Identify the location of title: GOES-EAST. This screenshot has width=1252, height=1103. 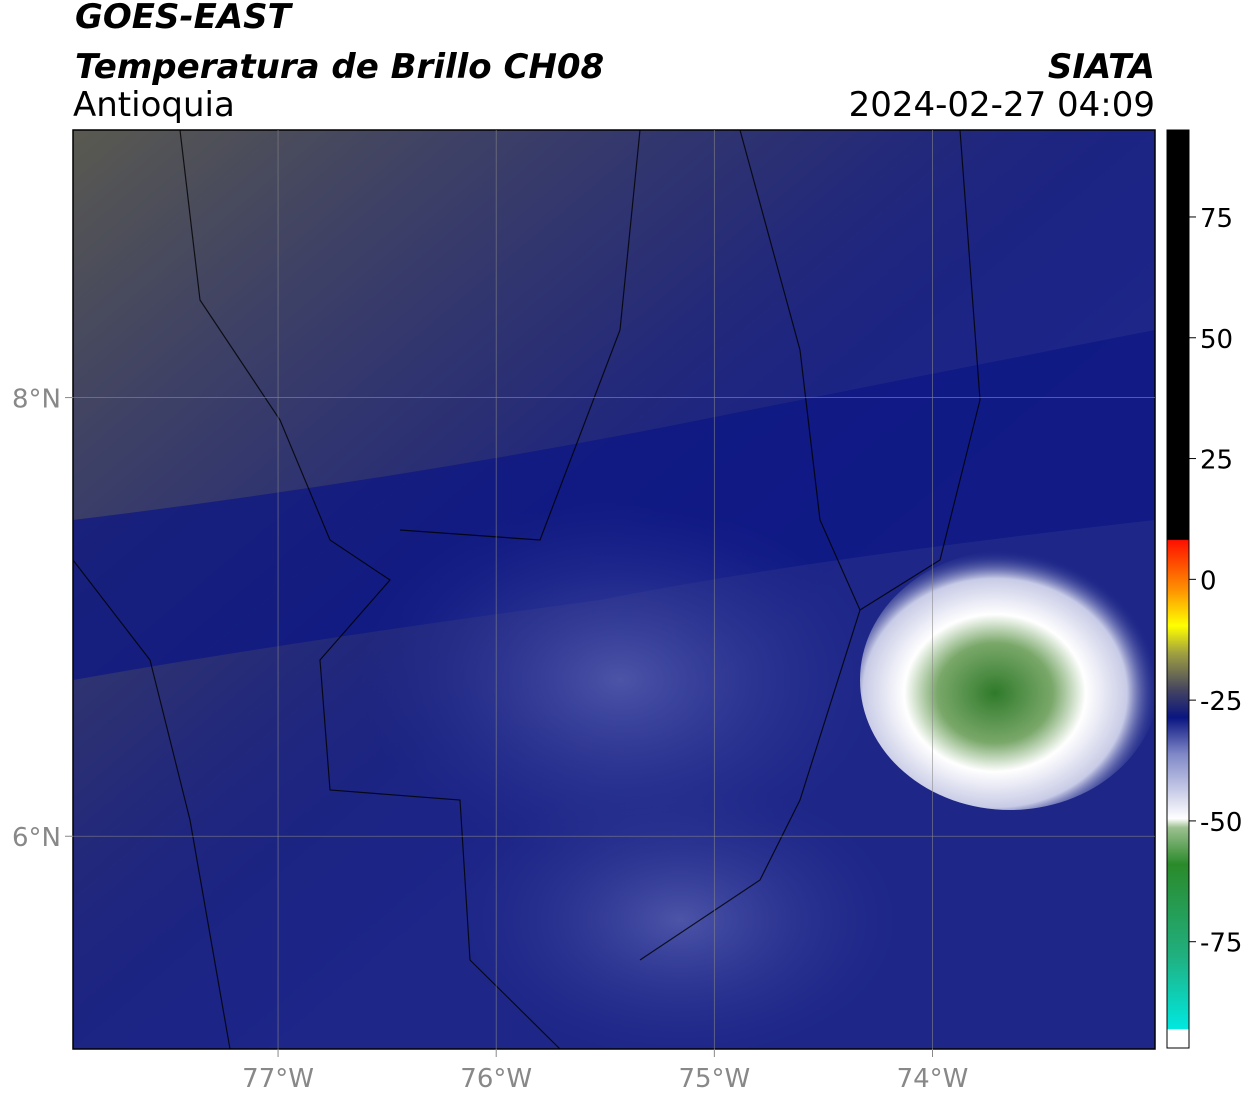
(184, 18).